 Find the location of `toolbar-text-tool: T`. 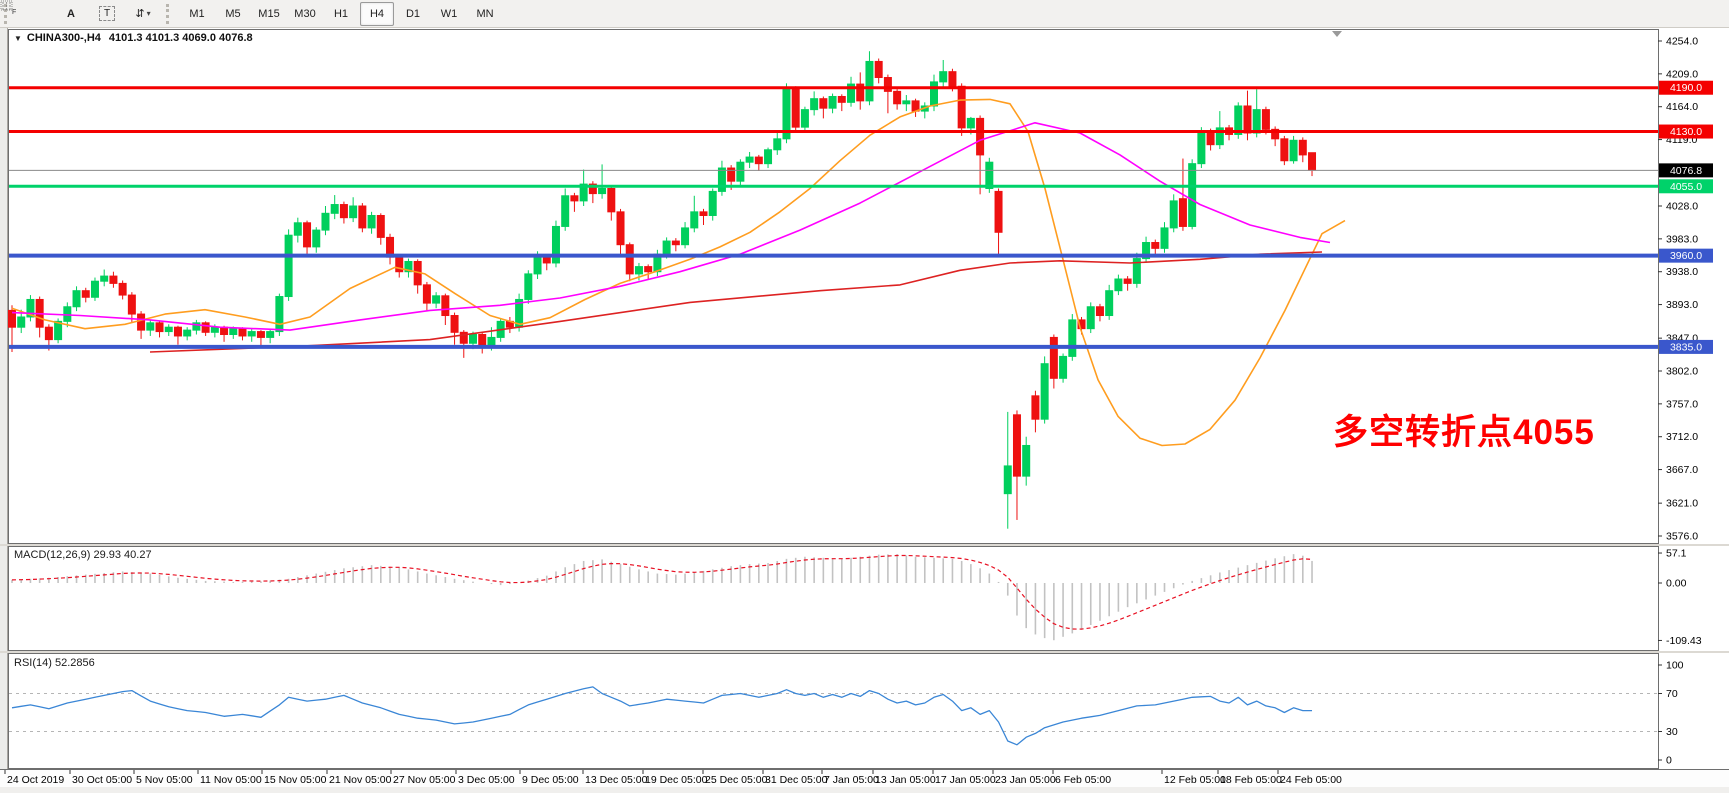

toolbar-text-tool: T is located at coordinates (107, 14).